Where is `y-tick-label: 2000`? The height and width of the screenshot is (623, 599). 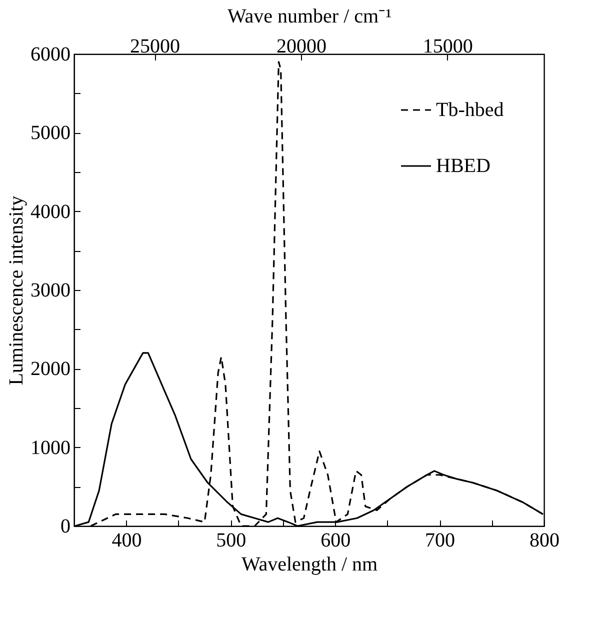
y-tick-label: 2000 is located at coordinates (50, 369).